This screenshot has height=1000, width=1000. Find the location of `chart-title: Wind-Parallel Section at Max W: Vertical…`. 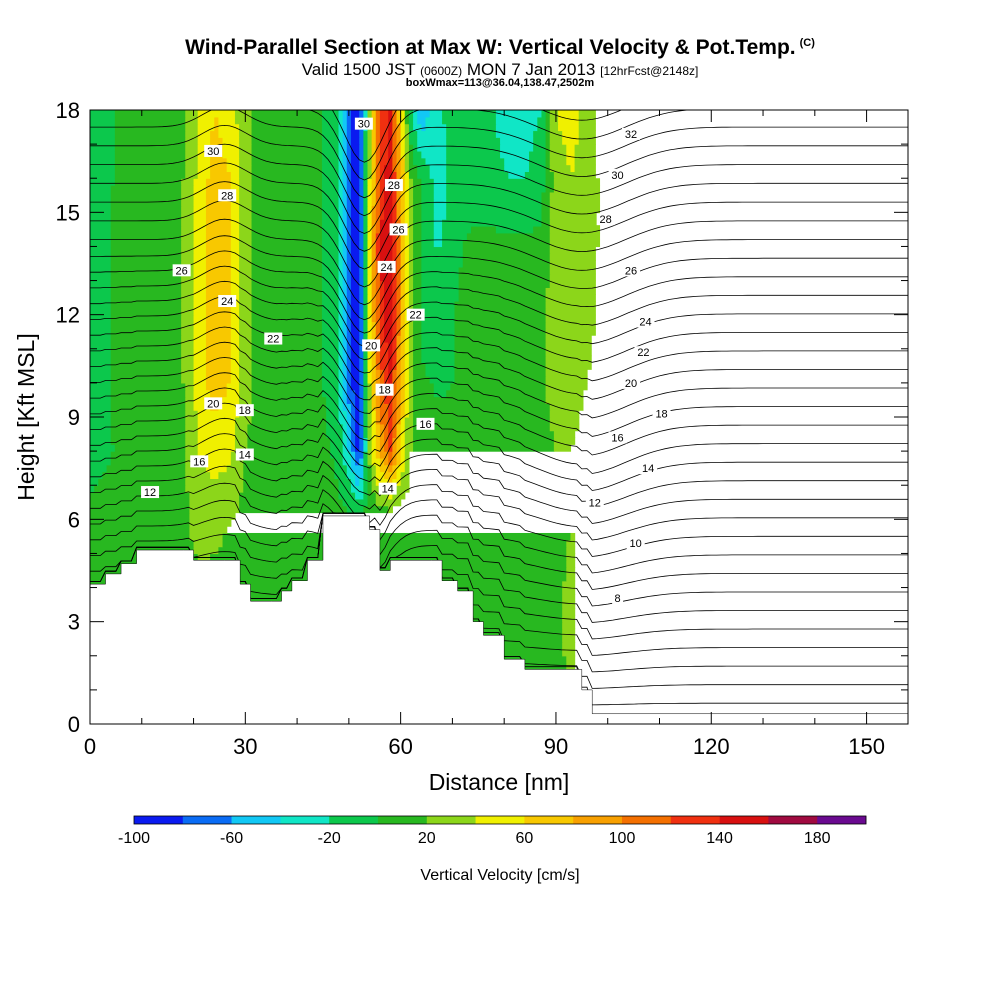

chart-title: Wind-Parallel Section at Max W: Vertical… is located at coordinates (500, 48).